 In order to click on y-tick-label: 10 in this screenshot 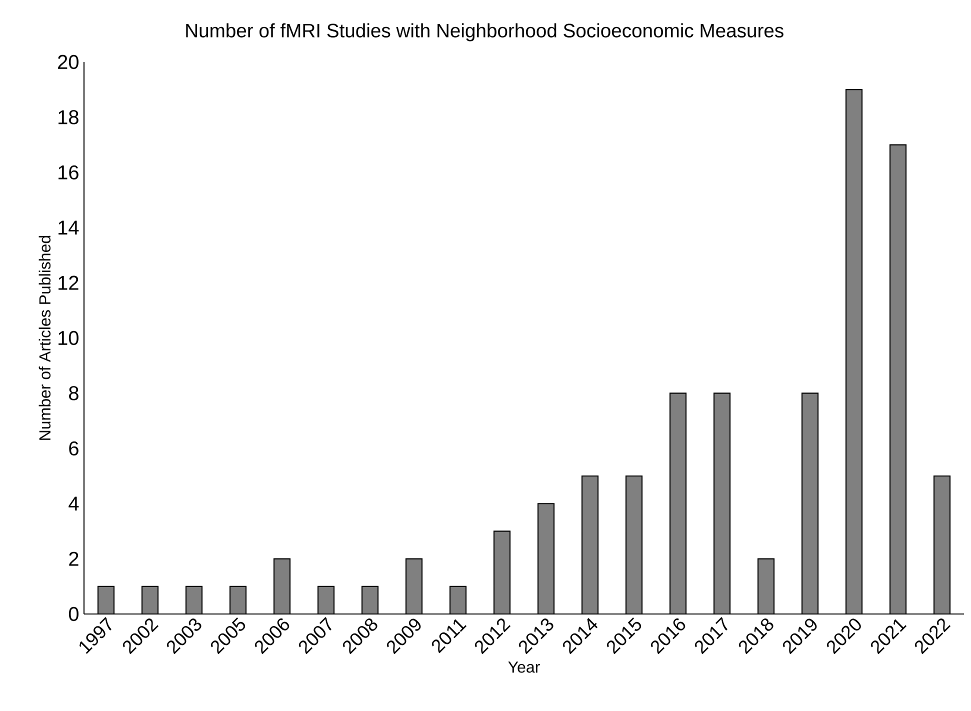, I will do `click(68, 338)`.